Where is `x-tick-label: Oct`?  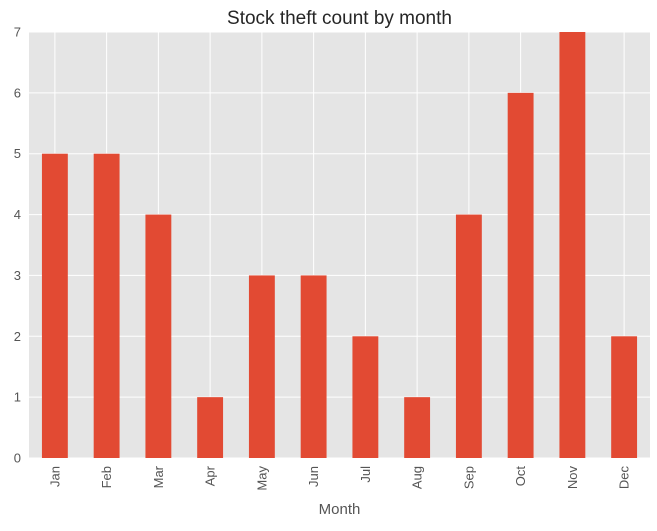 x-tick-label: Oct is located at coordinates (520, 476).